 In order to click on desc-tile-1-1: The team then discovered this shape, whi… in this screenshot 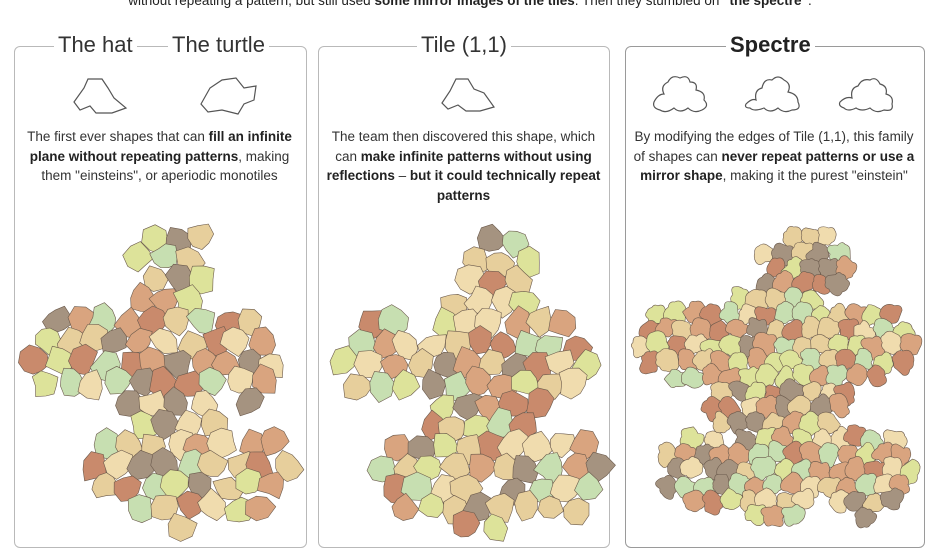, I will do `click(463, 166)`.